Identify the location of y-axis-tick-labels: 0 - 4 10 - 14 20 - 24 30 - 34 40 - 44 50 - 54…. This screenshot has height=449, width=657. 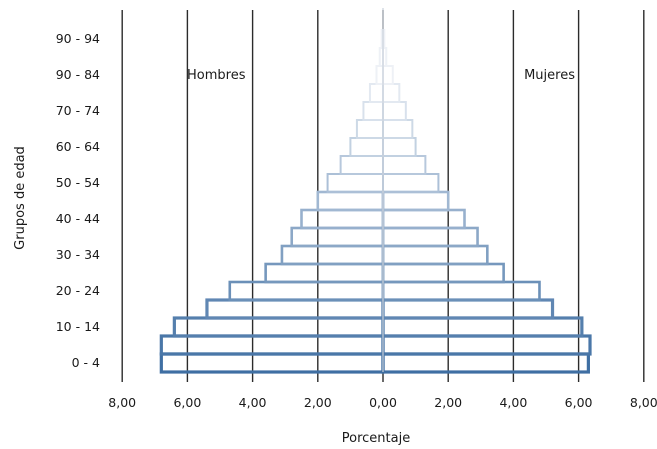
(78, 200).